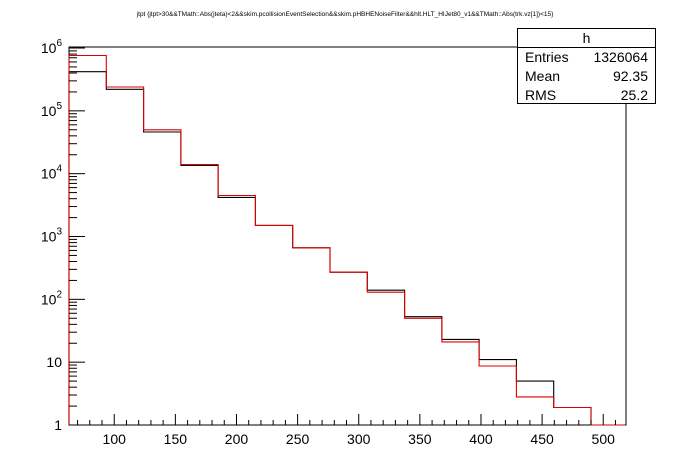  What do you see at coordinates (346, 430) in the screenshot?
I see `x-axis: 100 150 200 250 300 350 400 450 500` at bounding box center [346, 430].